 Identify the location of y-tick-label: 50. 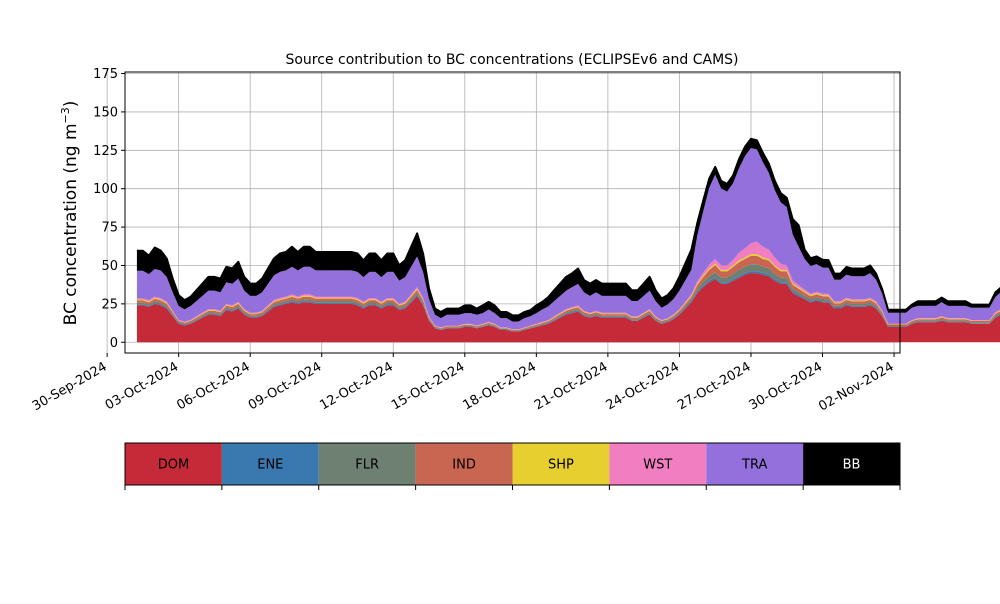
(109, 266).